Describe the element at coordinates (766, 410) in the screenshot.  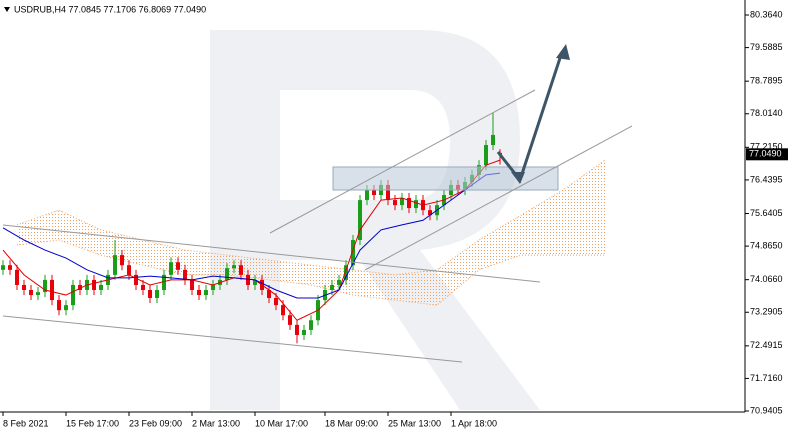
I see `y-tick-label: 70.9405` at that location.